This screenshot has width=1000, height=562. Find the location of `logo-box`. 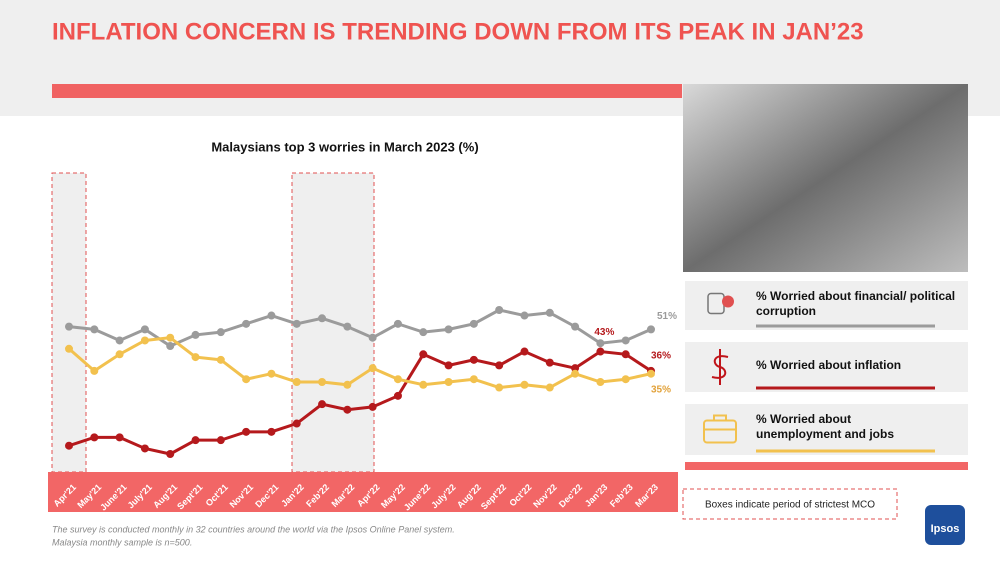

logo-box is located at coordinates (945, 525).